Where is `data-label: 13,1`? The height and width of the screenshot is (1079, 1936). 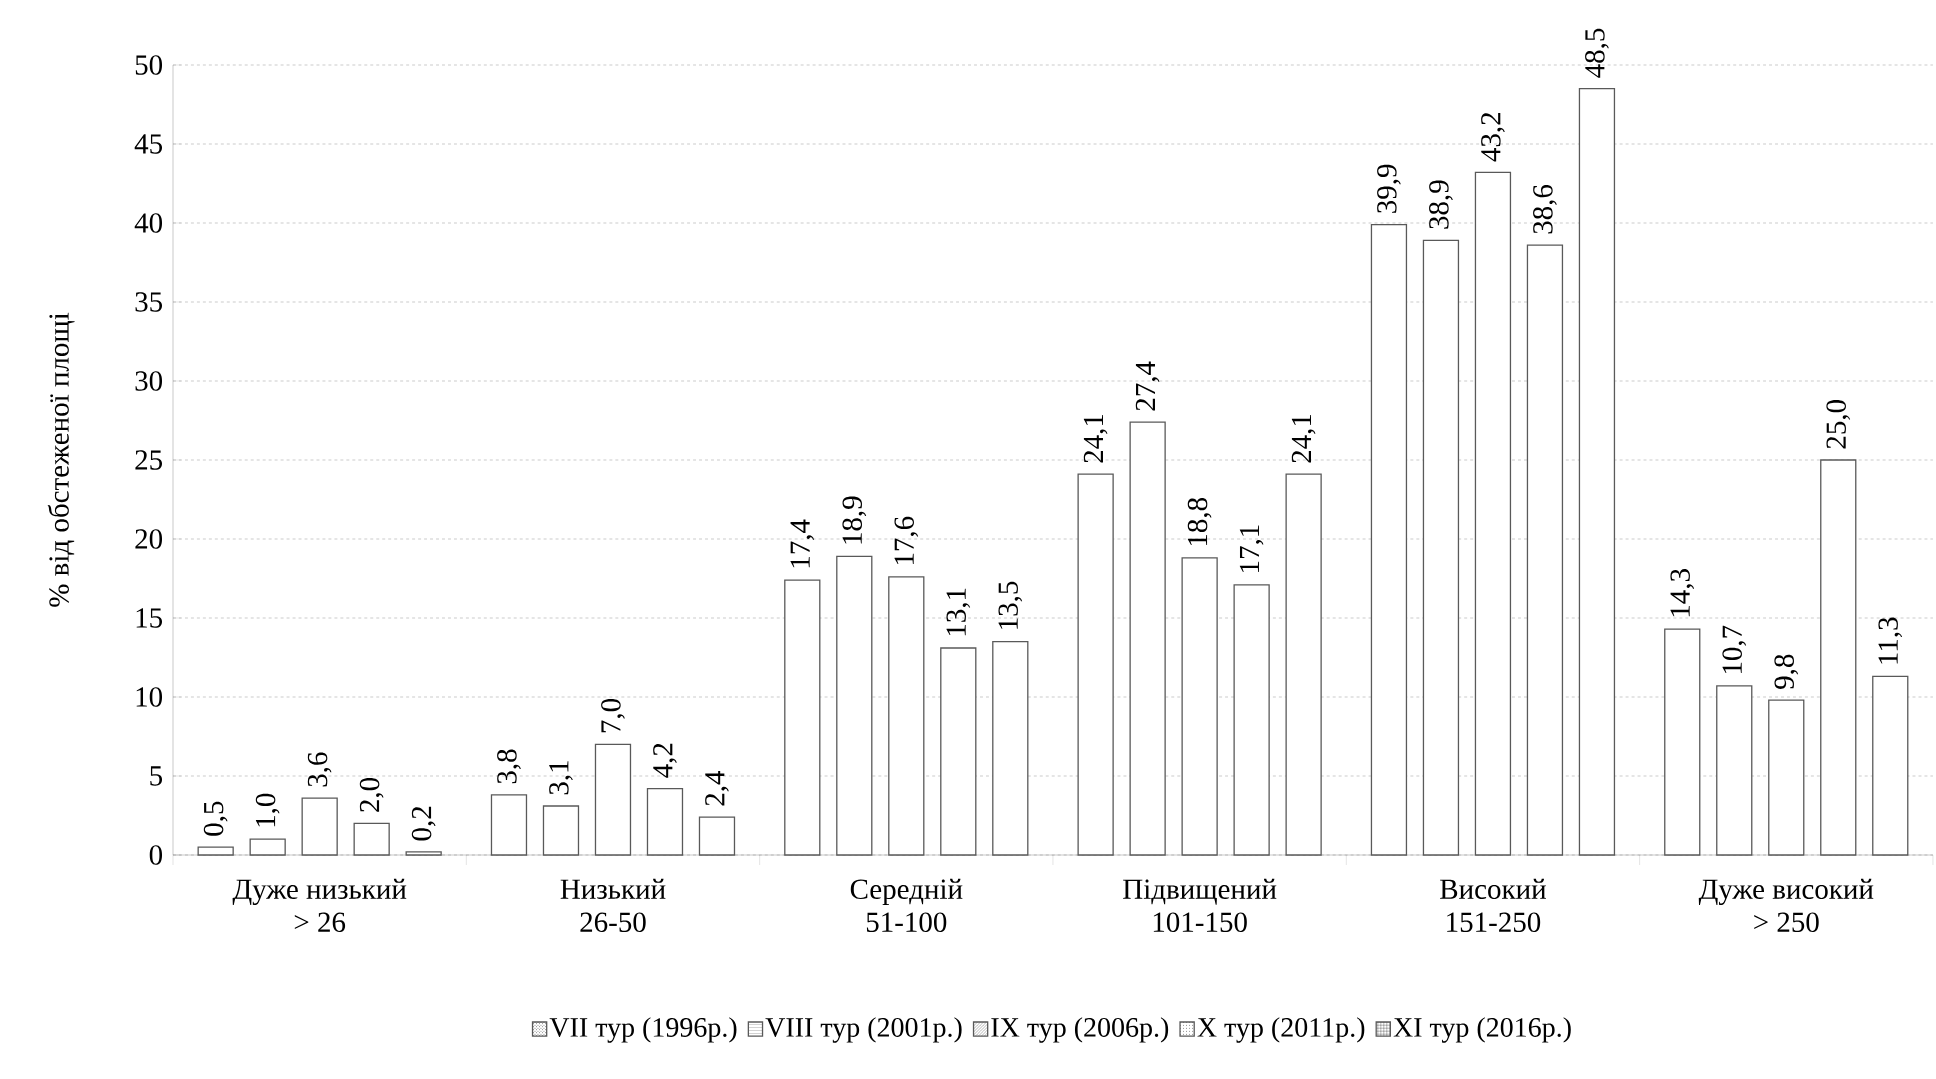 data-label: 13,1 is located at coordinates (958, 612).